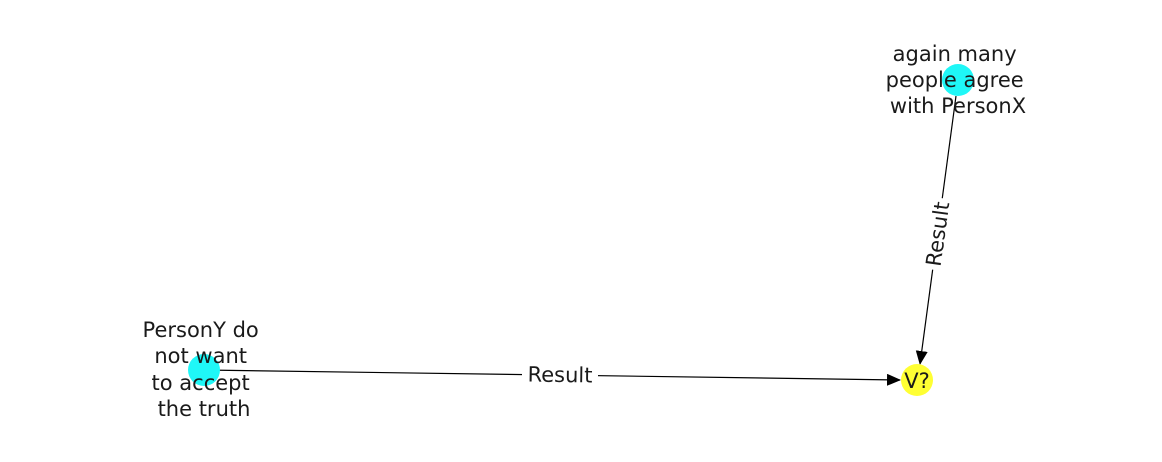 The image size is (1162, 462). What do you see at coordinates (958, 106) in the screenshot?
I see `node-top-label-line: with PersonX` at bounding box center [958, 106].